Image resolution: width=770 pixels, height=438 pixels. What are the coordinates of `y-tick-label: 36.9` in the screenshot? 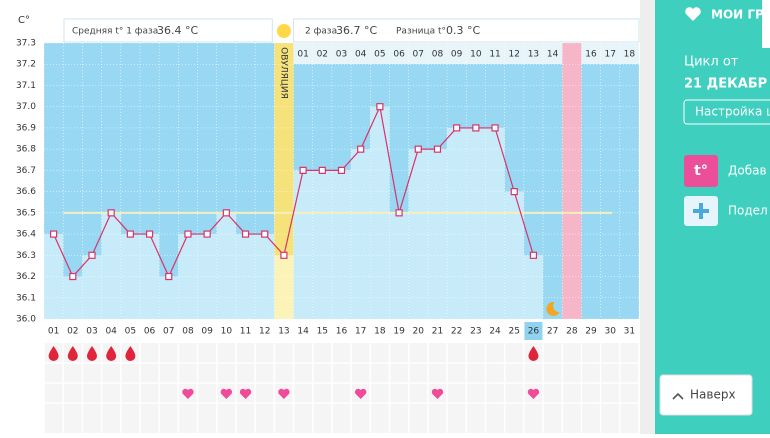 It's located at (26, 128).